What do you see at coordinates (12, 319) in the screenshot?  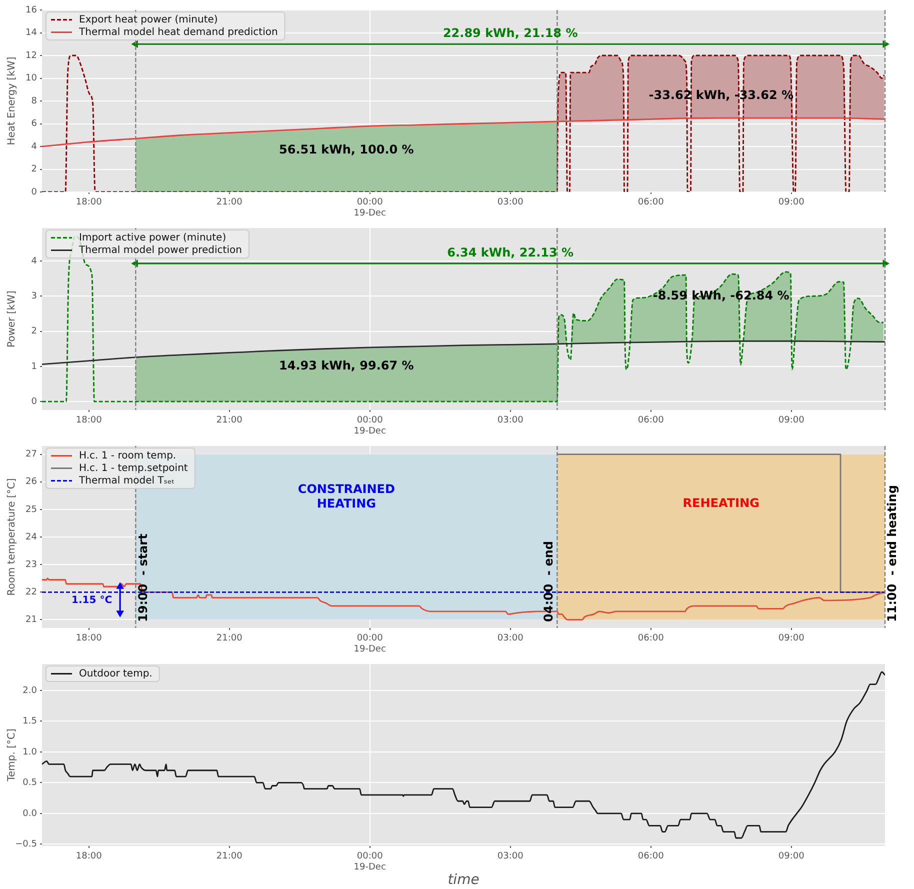 I see `y-axis-title: Power [kW]` at bounding box center [12, 319].